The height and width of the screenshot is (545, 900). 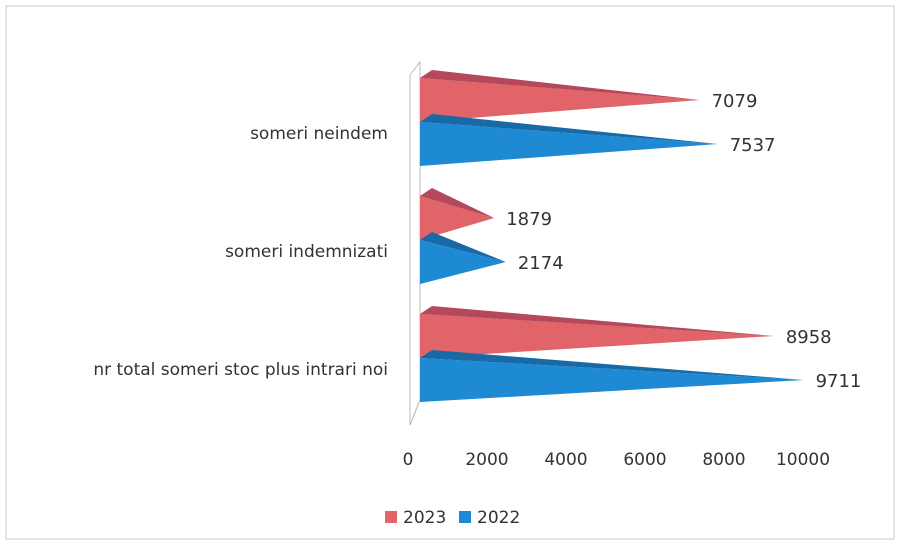 What do you see at coordinates (723, 460) in the screenshot?
I see `x-tick-label: 8000` at bounding box center [723, 460].